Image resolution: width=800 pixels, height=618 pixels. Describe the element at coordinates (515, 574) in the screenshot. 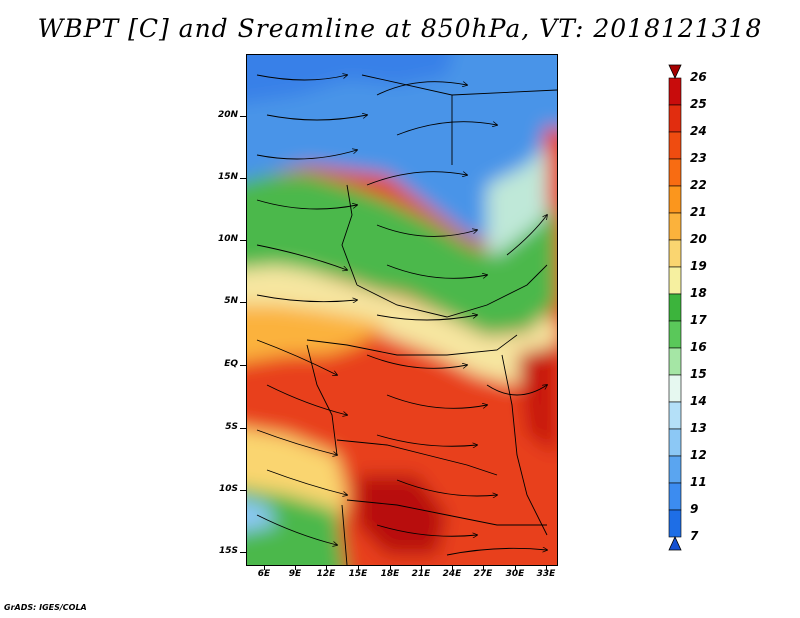

I see `lon-label: 30E` at that location.